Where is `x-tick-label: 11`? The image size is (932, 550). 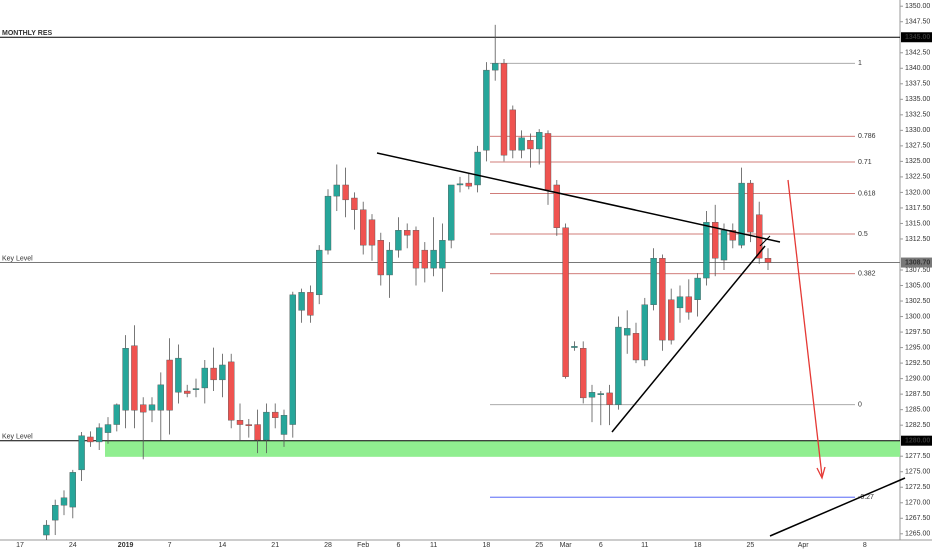
x-tick-label: 11 is located at coordinates (644, 545).